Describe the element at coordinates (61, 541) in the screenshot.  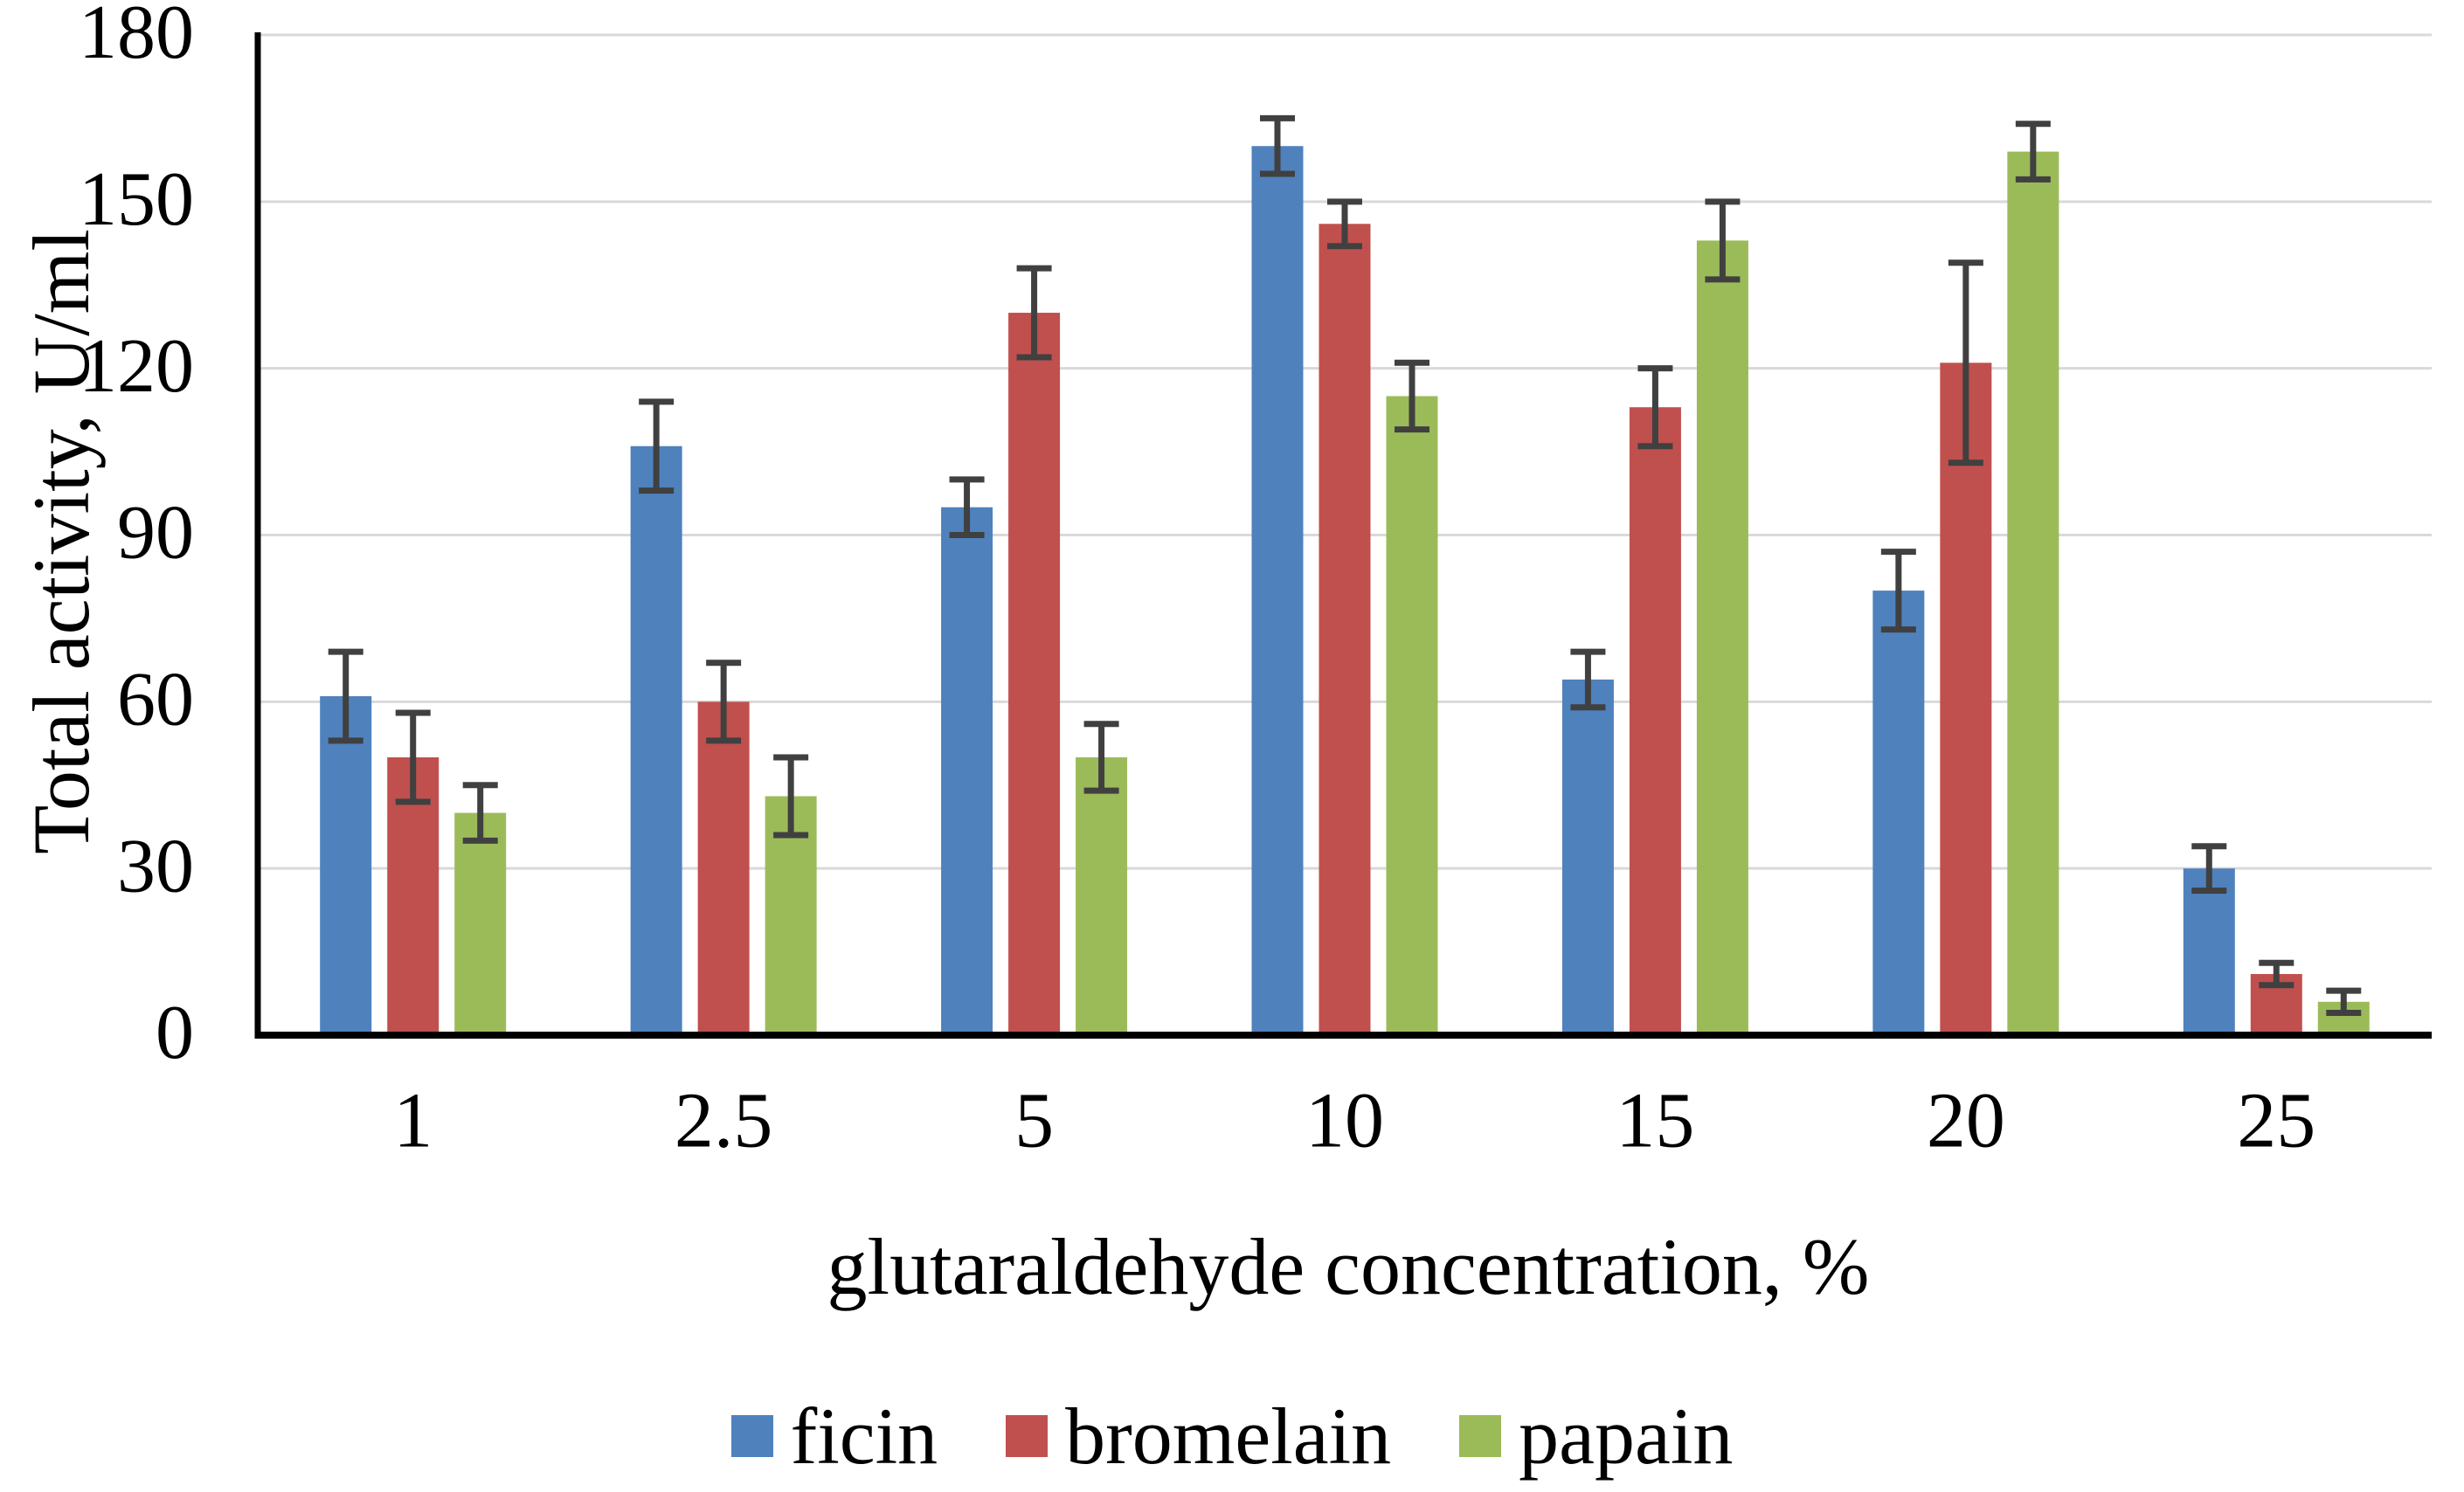
I see `y-axis-title: Total activity, U/ml` at that location.